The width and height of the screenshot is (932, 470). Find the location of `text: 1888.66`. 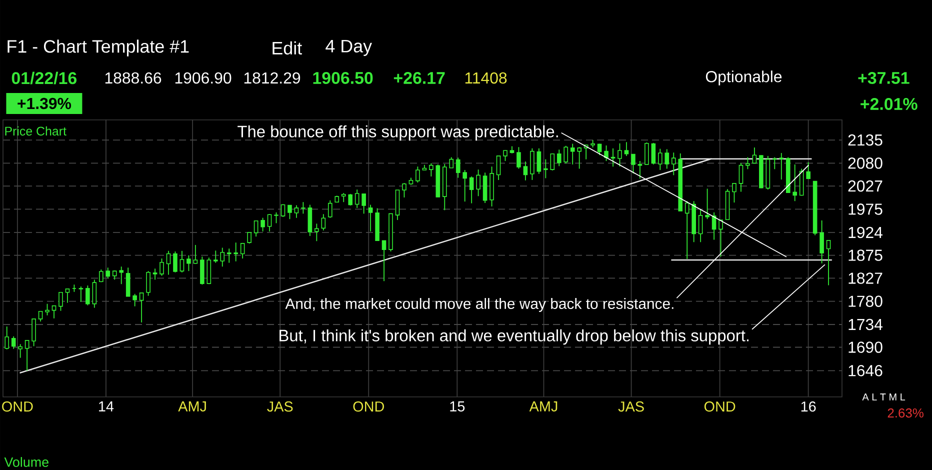

text: 1888.66 is located at coordinates (133, 78).